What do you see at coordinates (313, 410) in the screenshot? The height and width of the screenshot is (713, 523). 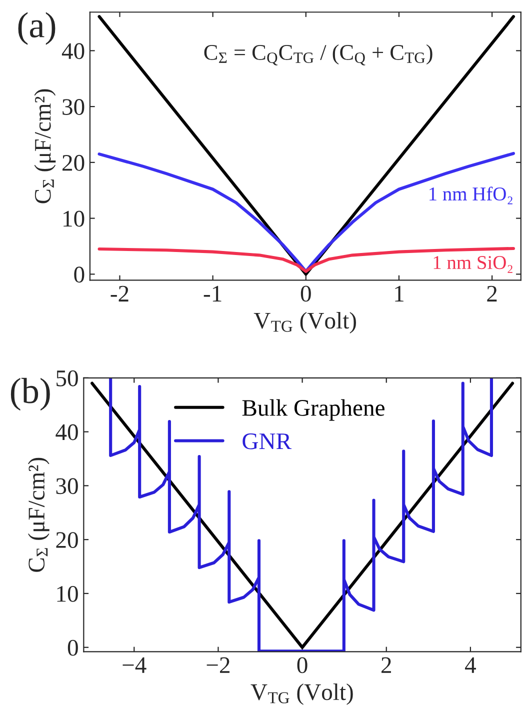 I see `legend-label: Bulk Graphene` at bounding box center [313, 410].